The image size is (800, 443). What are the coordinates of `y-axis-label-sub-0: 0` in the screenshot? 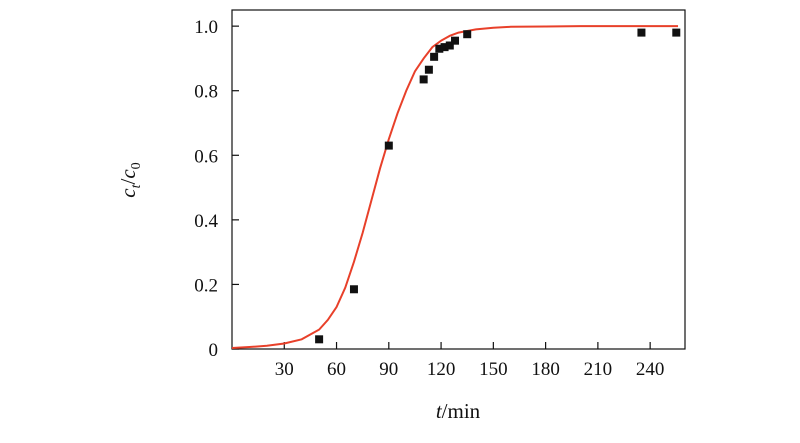 It's located at (136, 165).